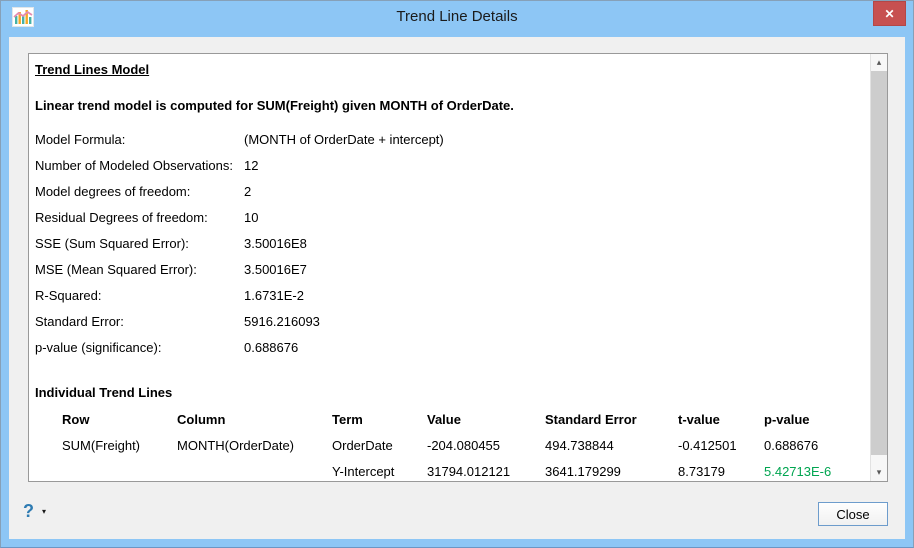  I want to click on stat-row: MSE (Mean Squared Error): 3.50016E7, so click(448, 269).